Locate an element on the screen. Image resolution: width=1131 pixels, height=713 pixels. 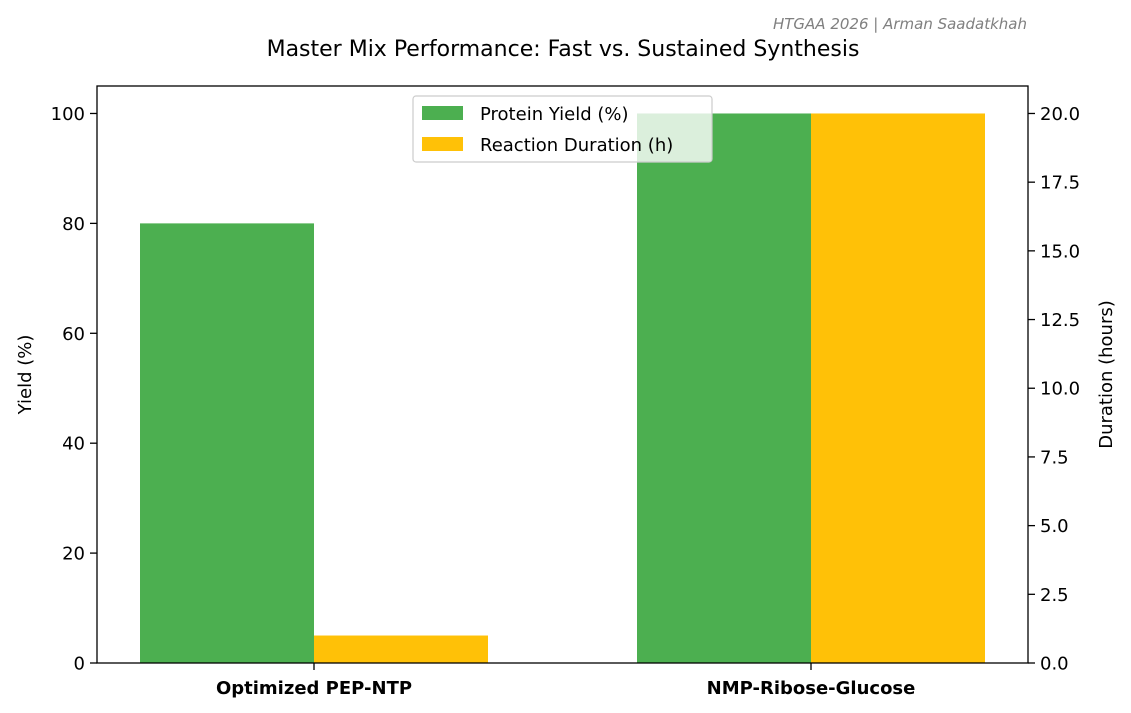
y-tick-label: 20 is located at coordinates (73, 554).